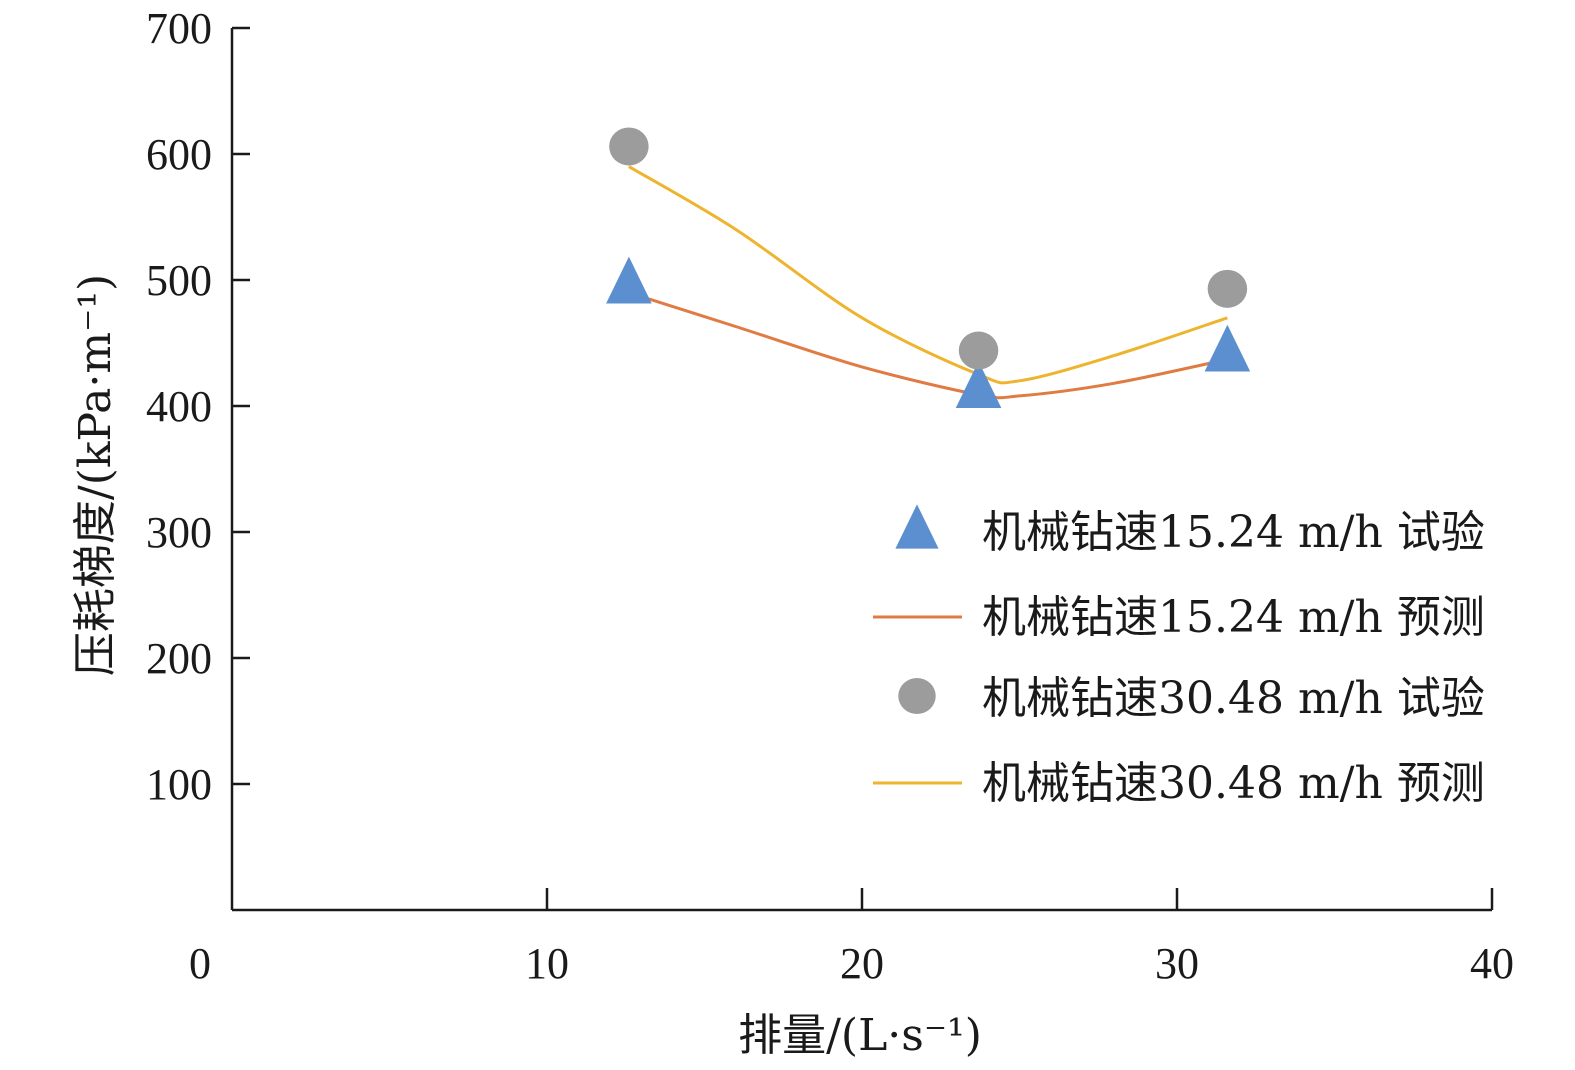  What do you see at coordinates (917, 696) in the screenshot?
I see `legend-circle-marker` at bounding box center [917, 696].